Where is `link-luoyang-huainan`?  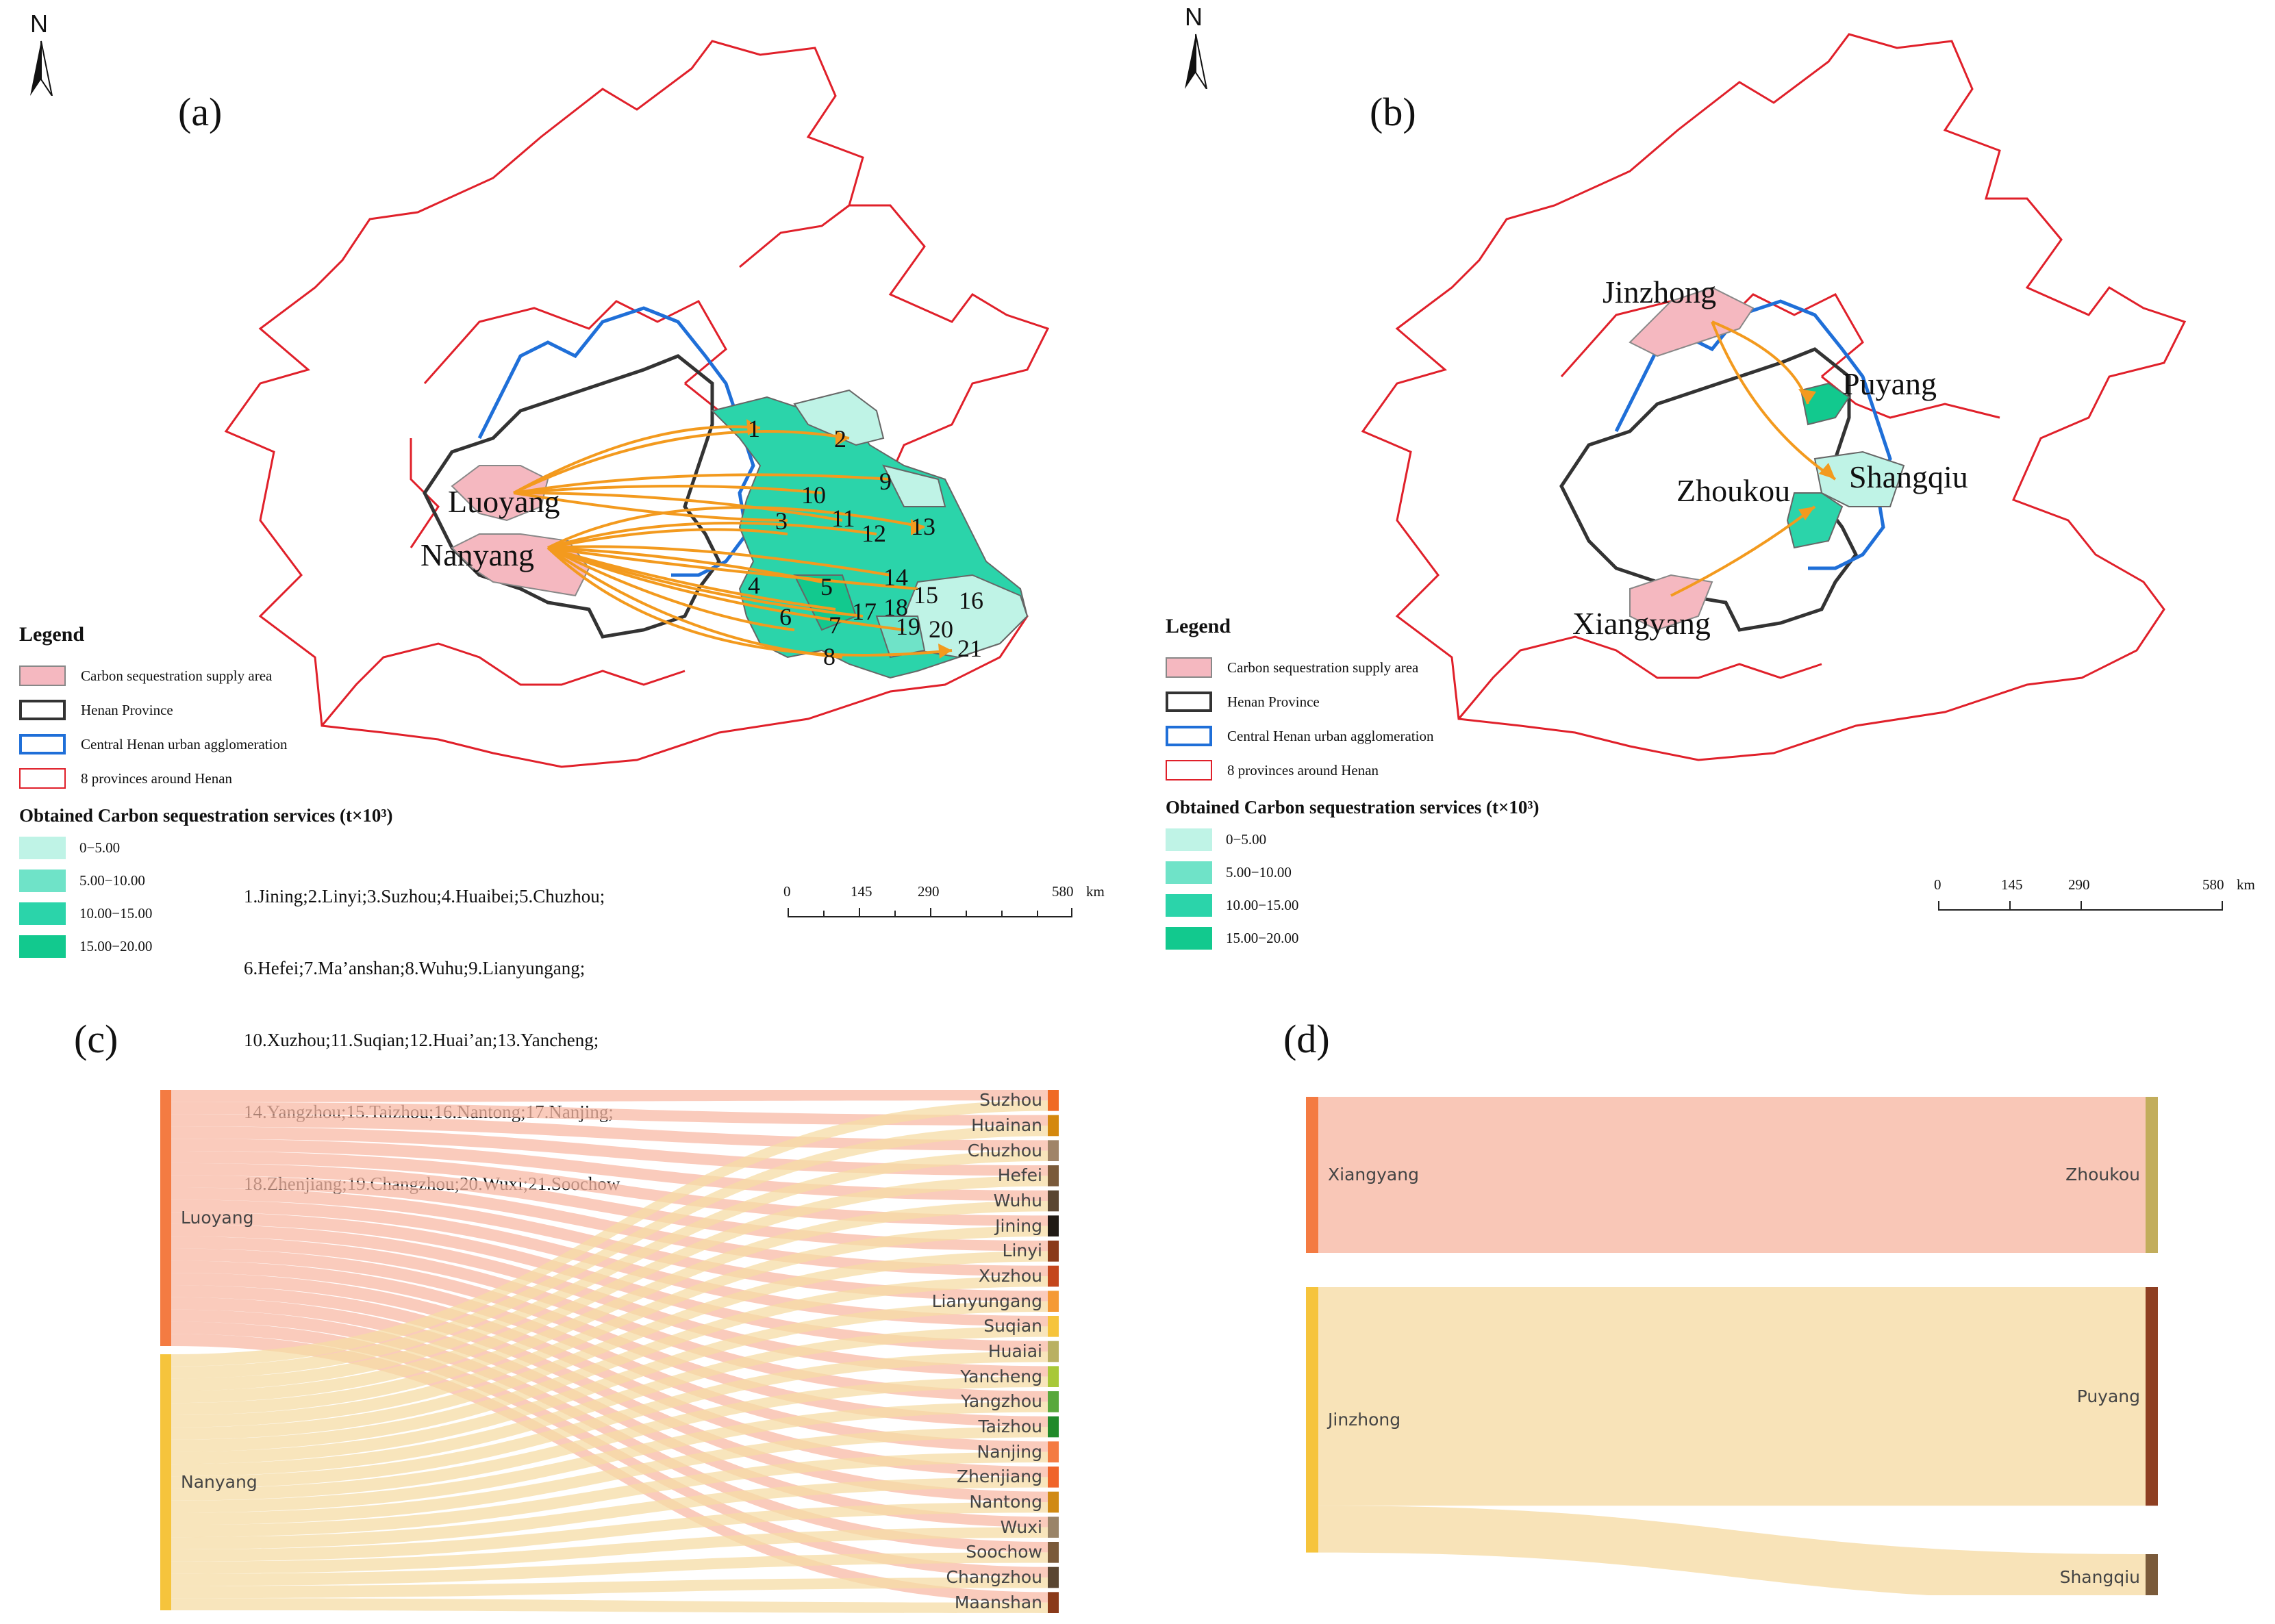 link-luoyang-huainan is located at coordinates (609, 1114).